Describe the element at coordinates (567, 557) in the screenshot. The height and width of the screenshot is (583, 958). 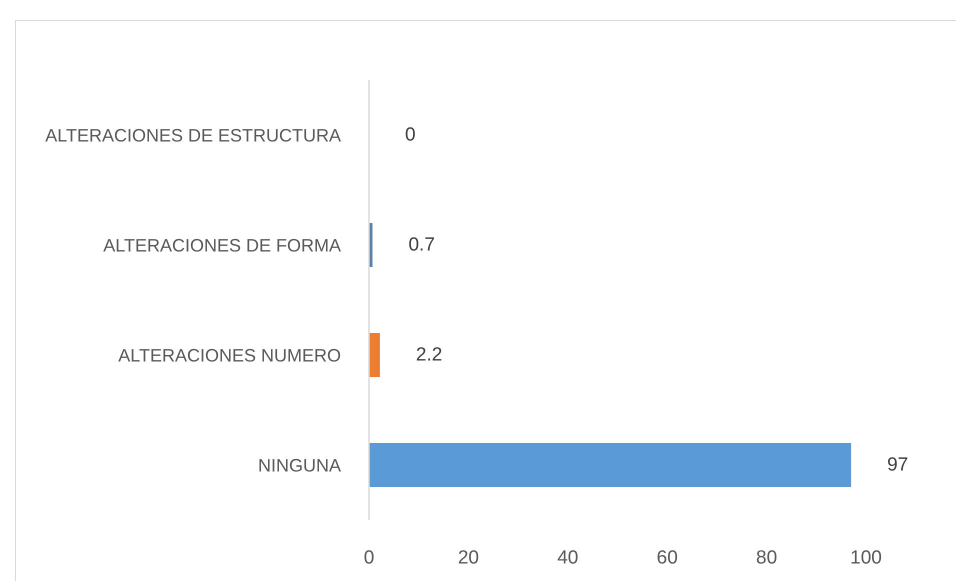
I see `x-tick-label: 40` at that location.